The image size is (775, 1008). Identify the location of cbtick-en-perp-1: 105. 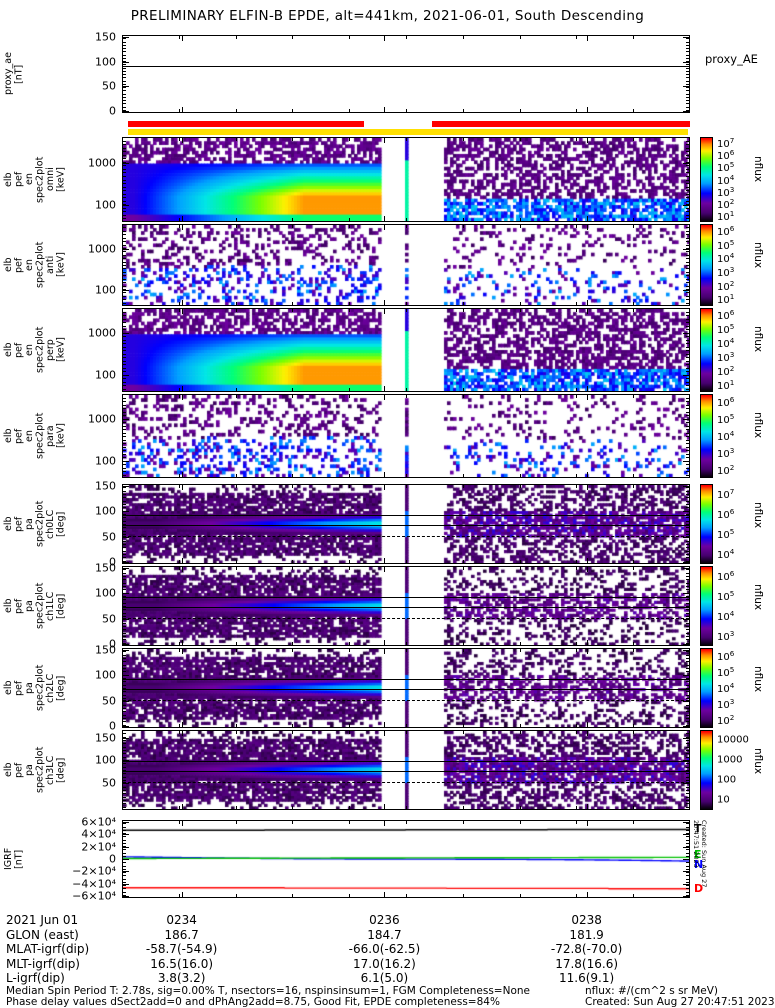
(726, 329).